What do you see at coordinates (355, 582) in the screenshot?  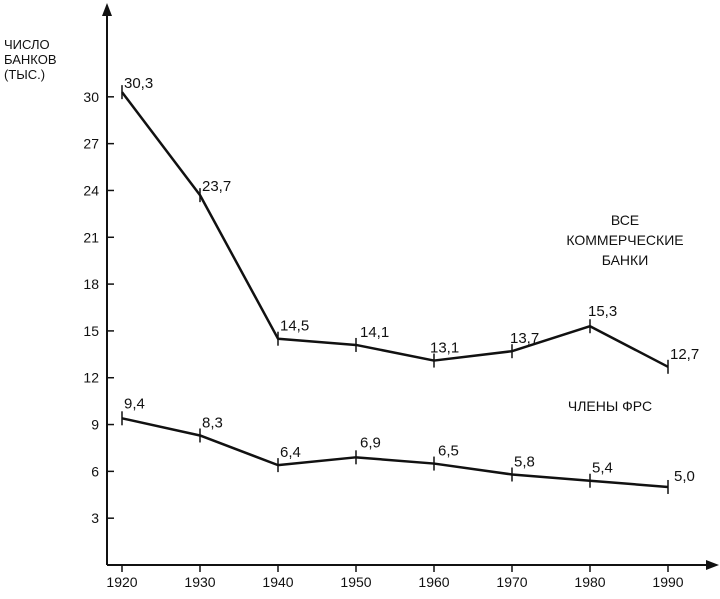 I see `x-tick-label: 1950` at bounding box center [355, 582].